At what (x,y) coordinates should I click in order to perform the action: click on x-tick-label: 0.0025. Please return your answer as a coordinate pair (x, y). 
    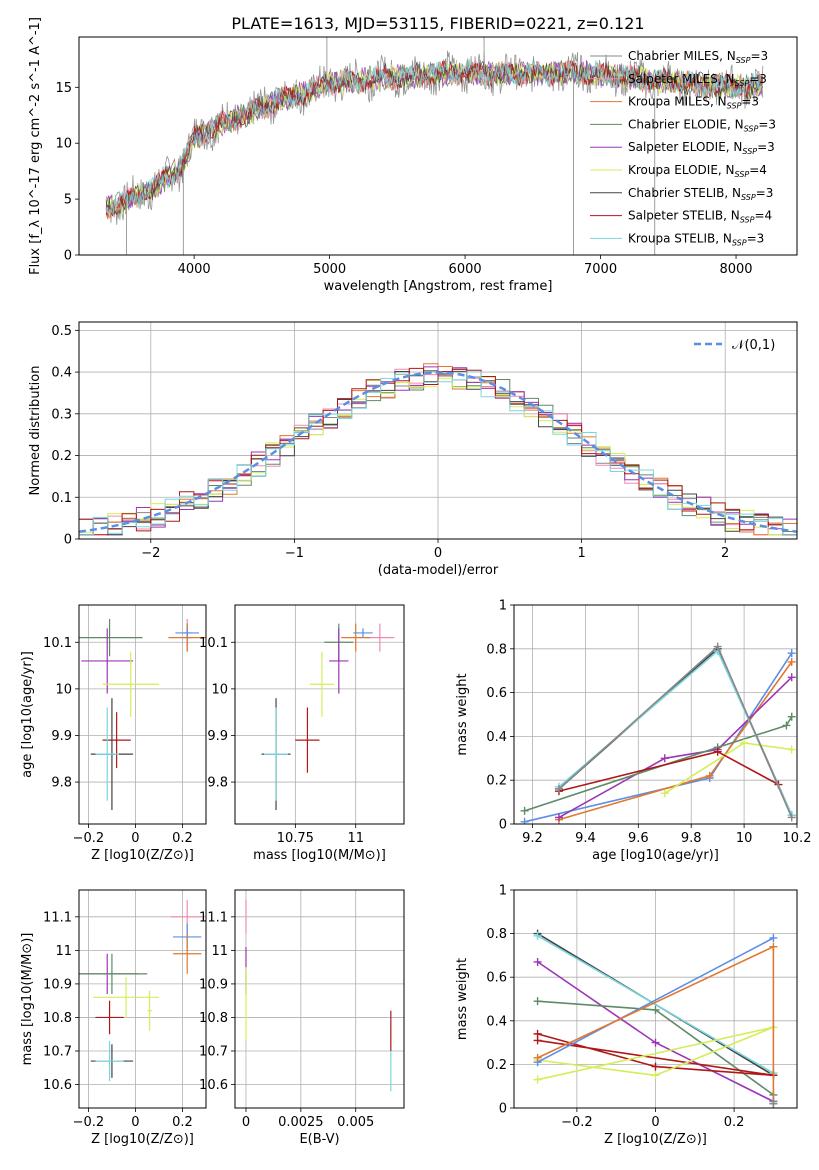
    Looking at the image, I should click on (301, 1122).